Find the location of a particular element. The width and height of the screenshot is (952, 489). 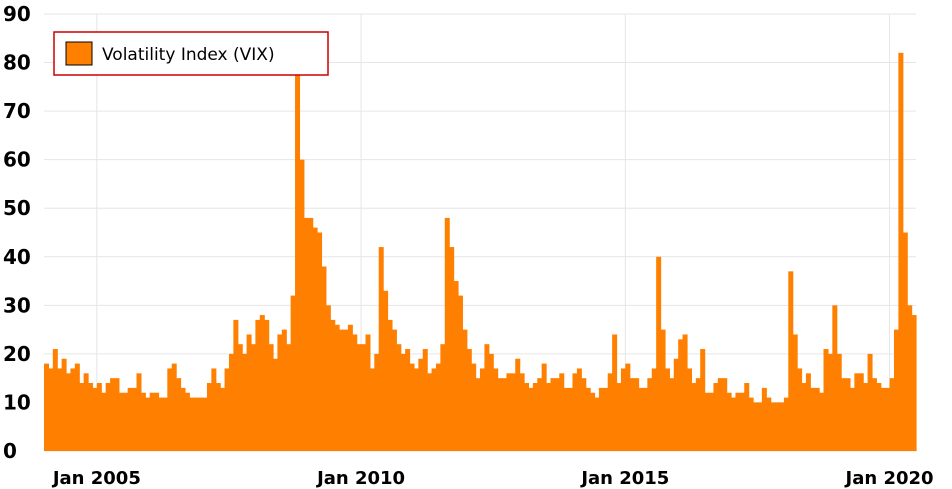

legend-swatch is located at coordinates (79, 53).